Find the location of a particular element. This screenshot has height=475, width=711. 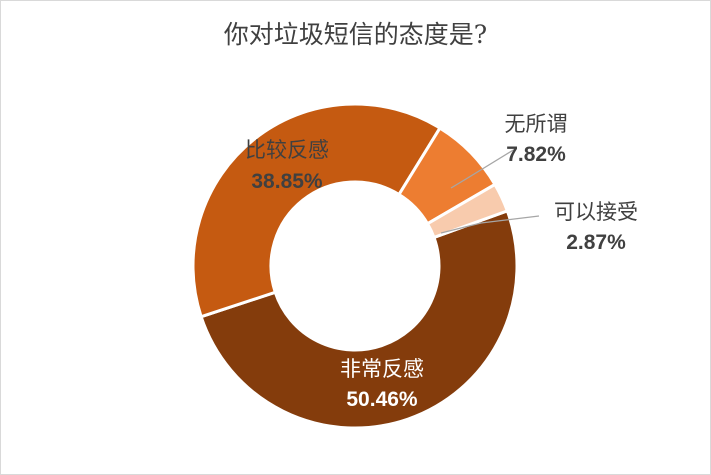

slice-value-1: 38.85% is located at coordinates (287, 181).